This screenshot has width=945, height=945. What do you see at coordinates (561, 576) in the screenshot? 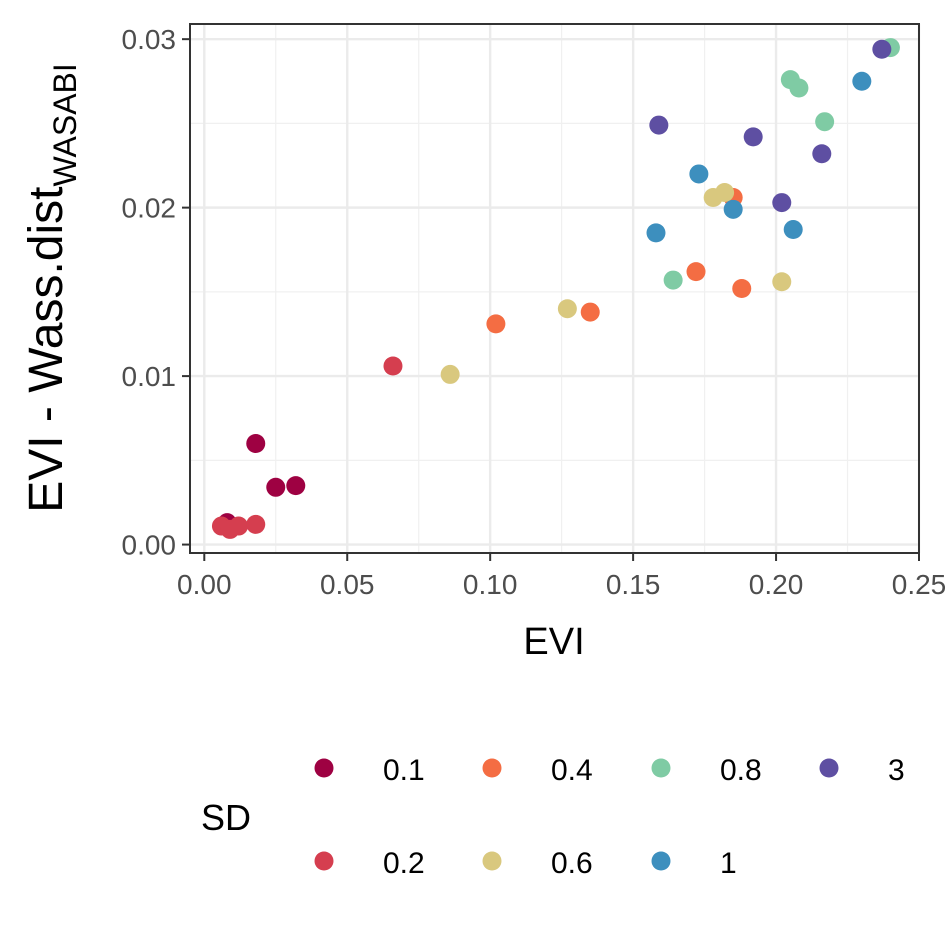
I see `x-axis: 0.00 0.05 0.10 0.15 0.20 0.25` at bounding box center [561, 576].